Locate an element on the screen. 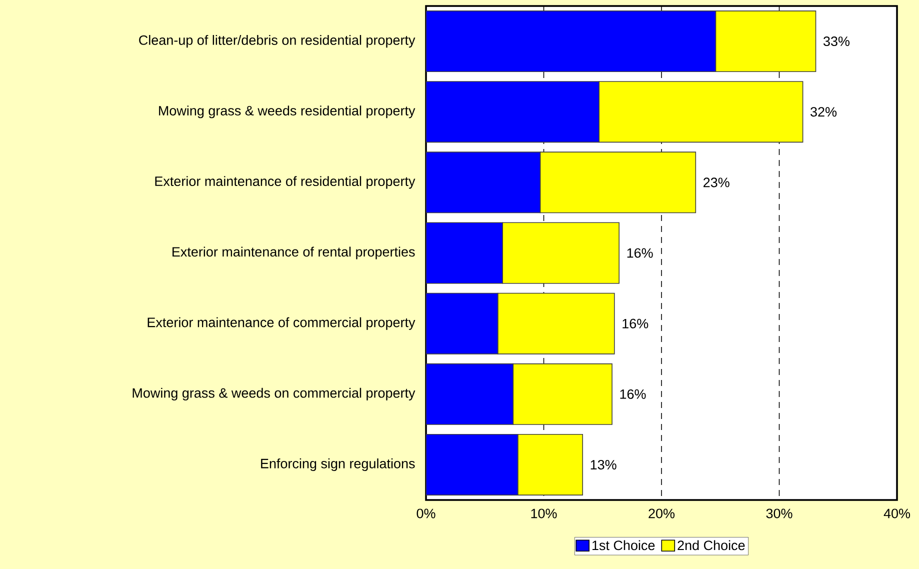 Image resolution: width=919 pixels, height=569 pixels. legend-label: 1st Choice is located at coordinates (623, 545).